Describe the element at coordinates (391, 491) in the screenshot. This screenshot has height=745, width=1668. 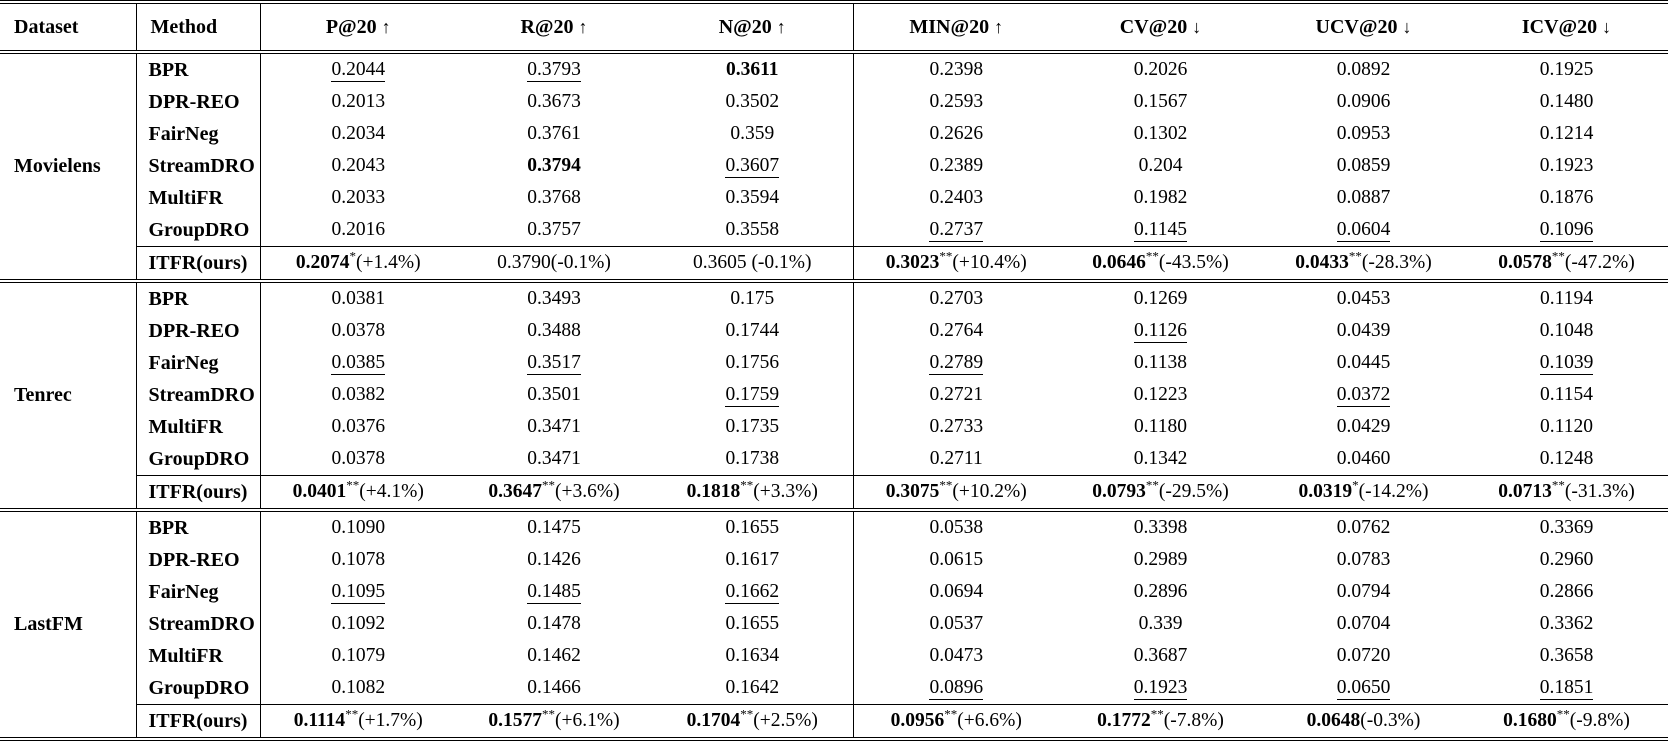
I see `relative-change: (+4.1%)` at that location.